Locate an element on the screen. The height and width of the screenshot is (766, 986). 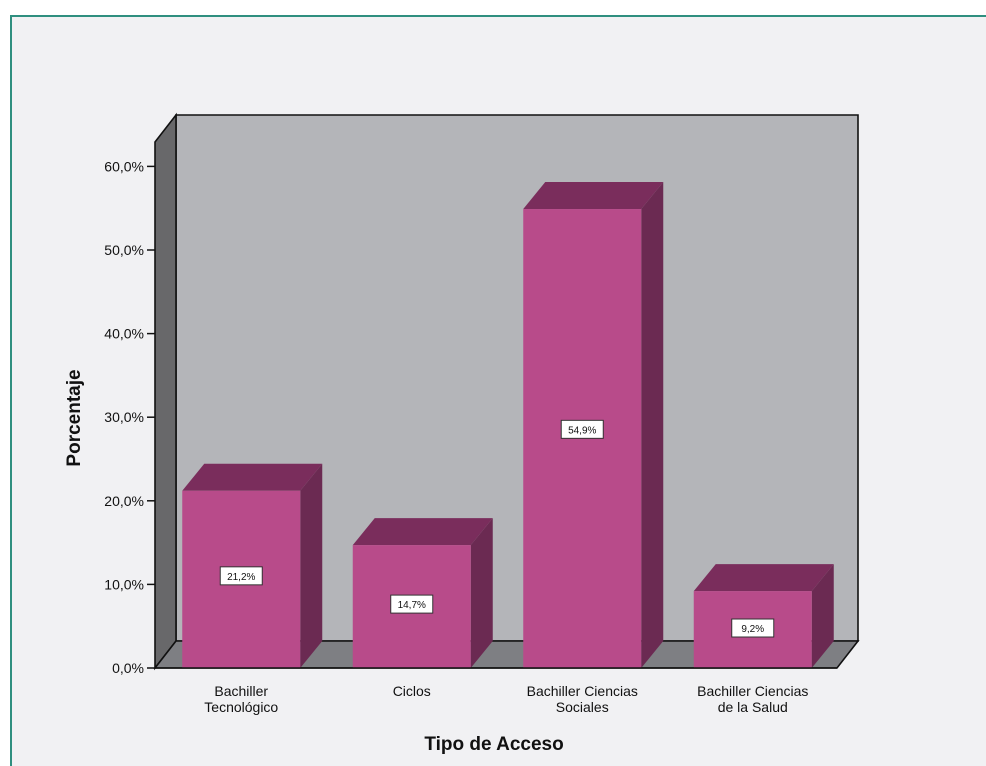
y-tick-label: 10,0% is located at coordinates (124, 584).